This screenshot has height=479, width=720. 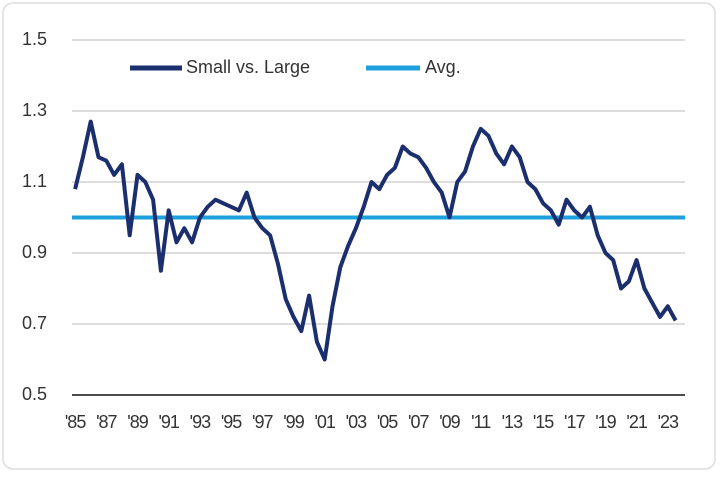 What do you see at coordinates (137, 422) in the screenshot?
I see `x-tick-label: '89` at bounding box center [137, 422].